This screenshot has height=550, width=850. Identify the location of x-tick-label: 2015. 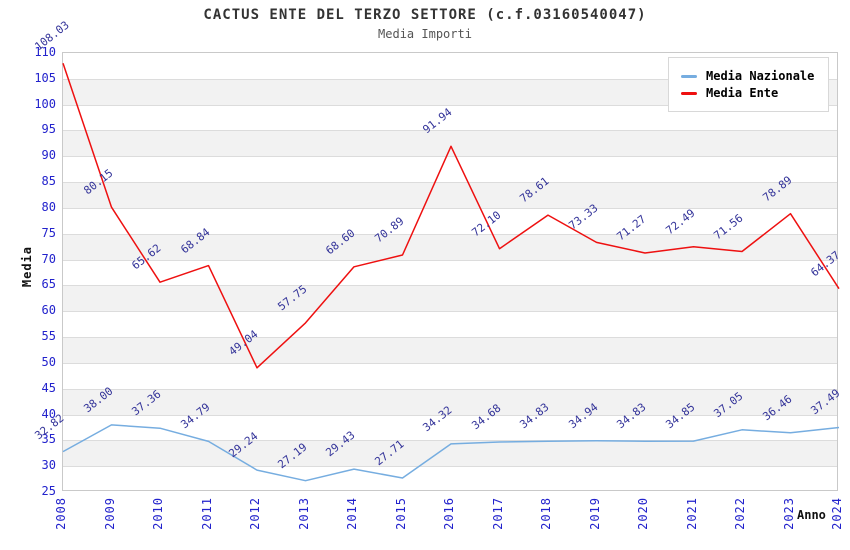
(400, 513).